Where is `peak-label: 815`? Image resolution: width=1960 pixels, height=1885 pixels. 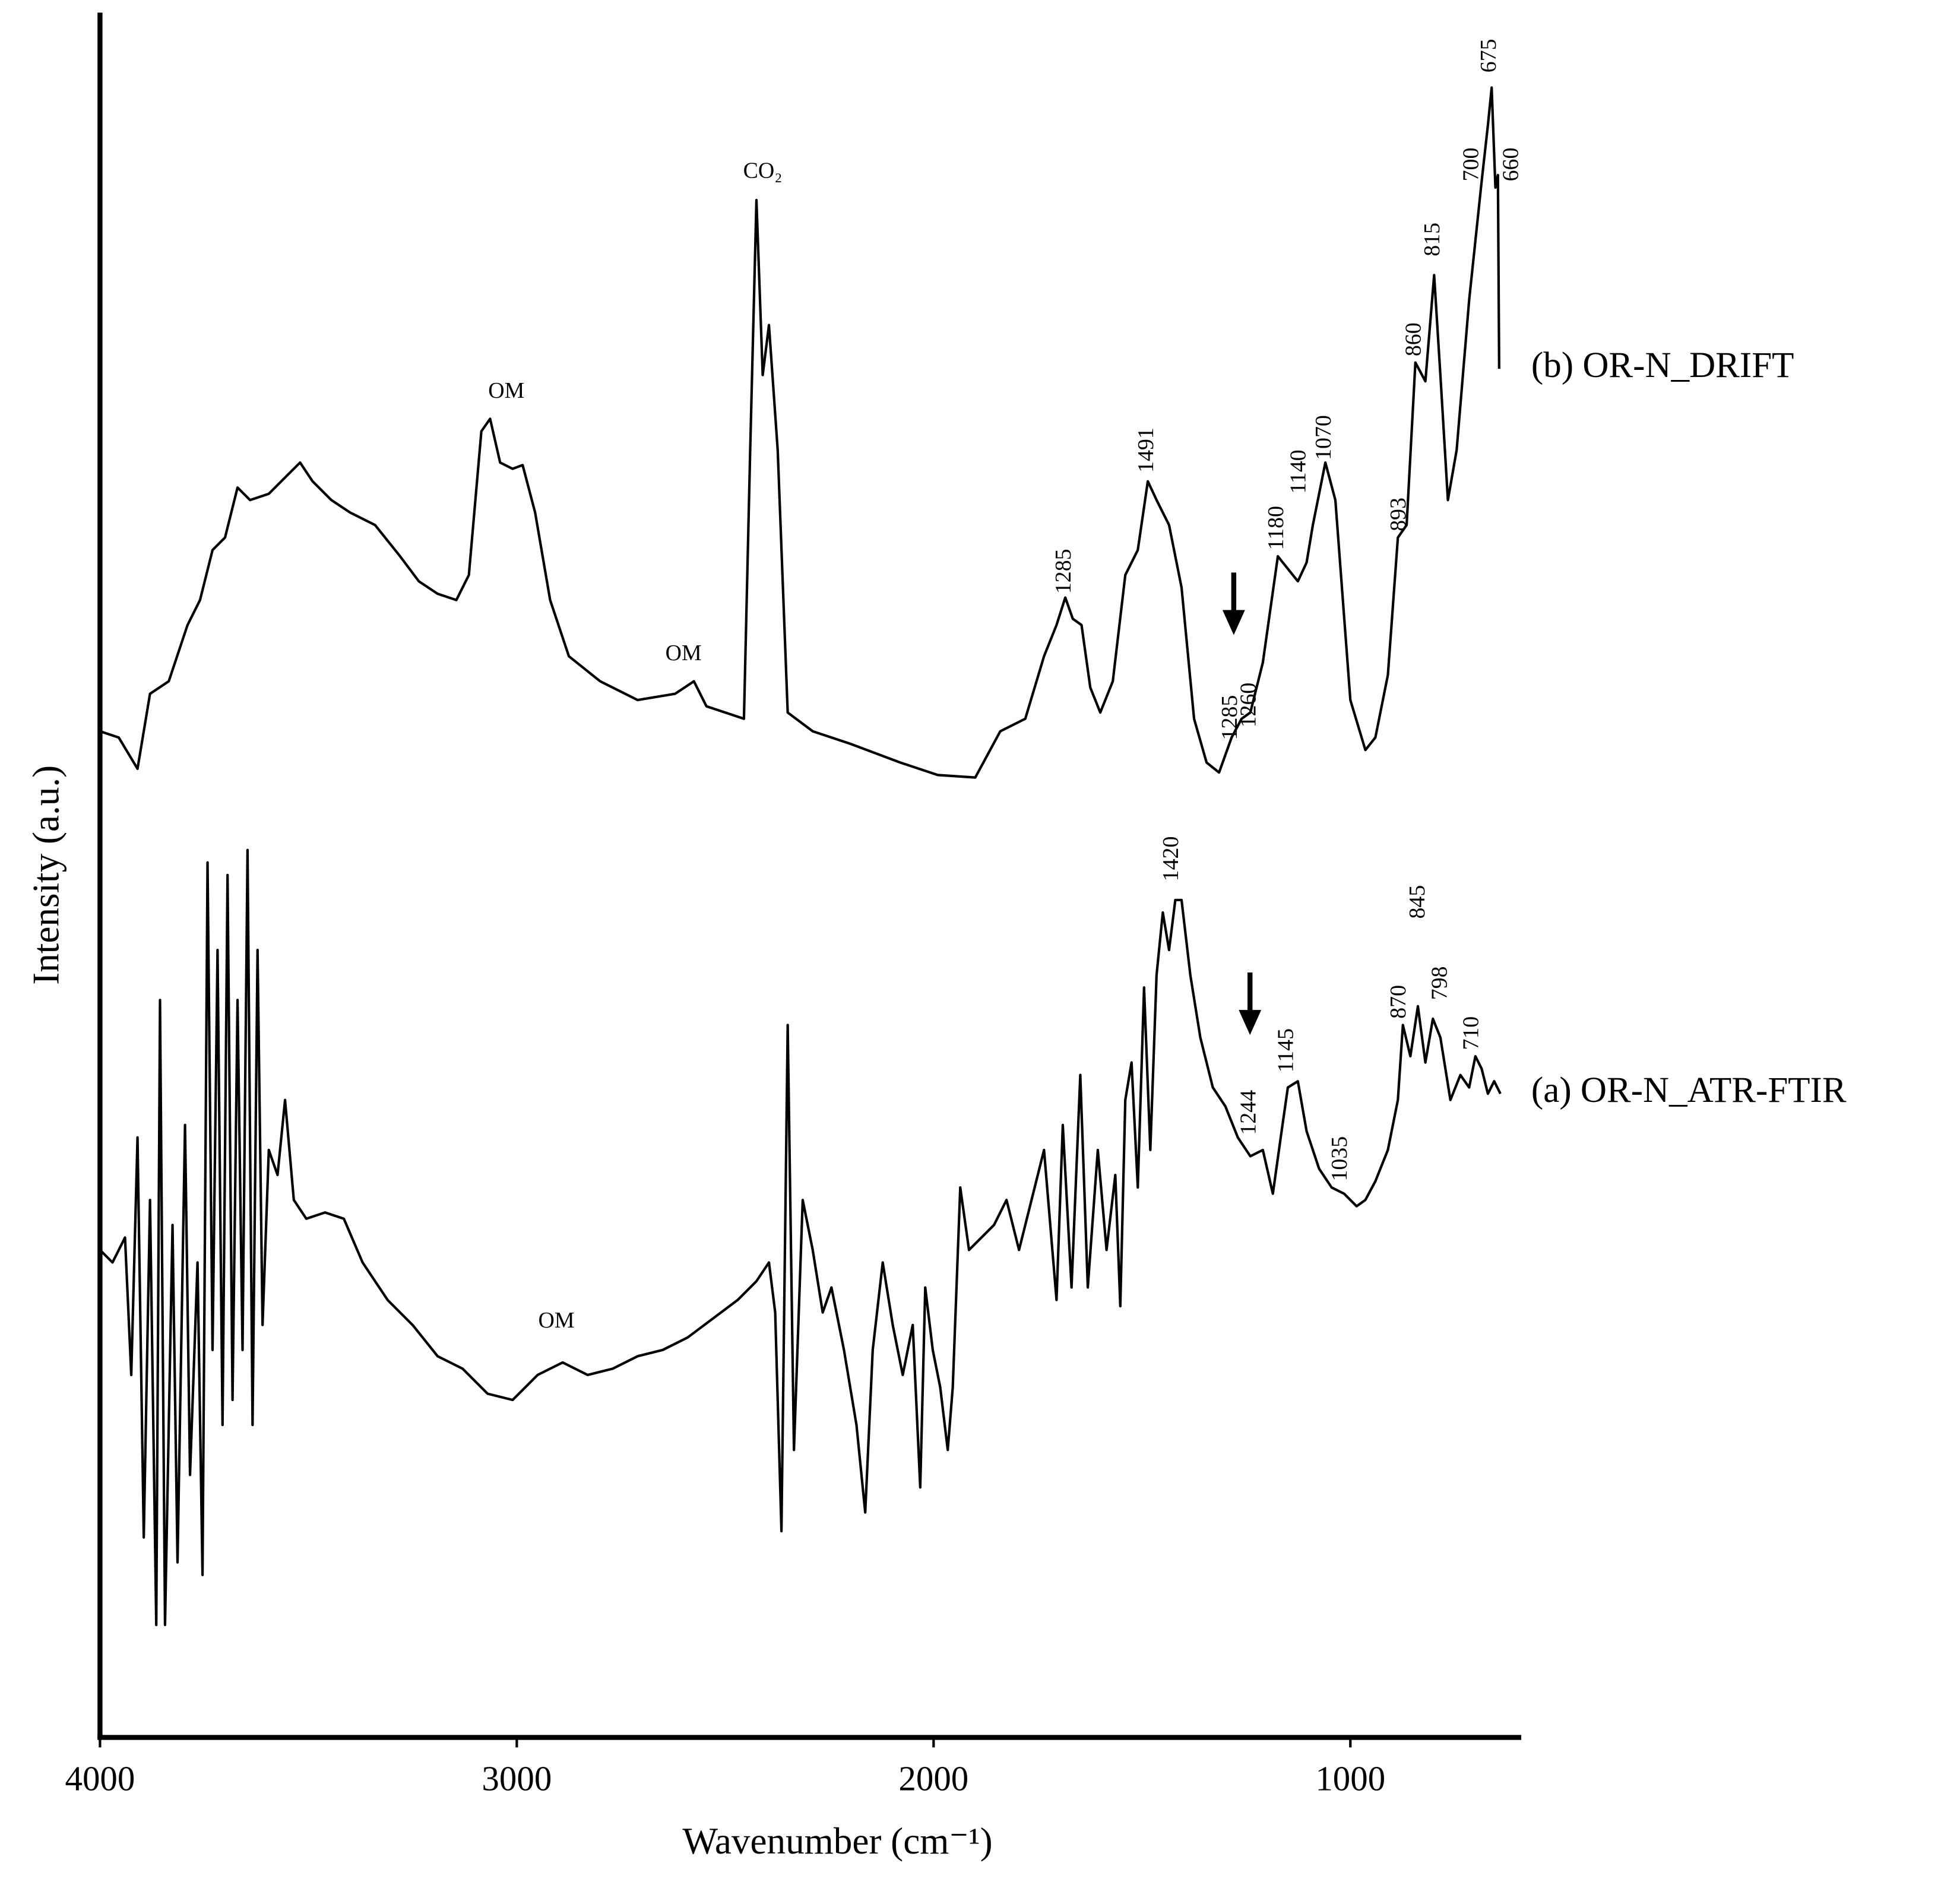 peak-label: 815 is located at coordinates (1432, 239).